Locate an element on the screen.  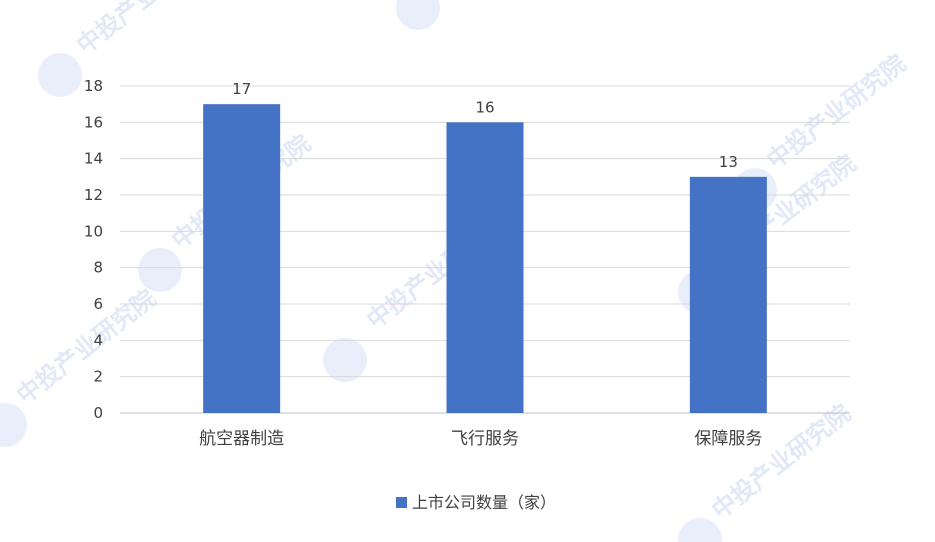
legend-swatch is located at coordinates (401, 502).